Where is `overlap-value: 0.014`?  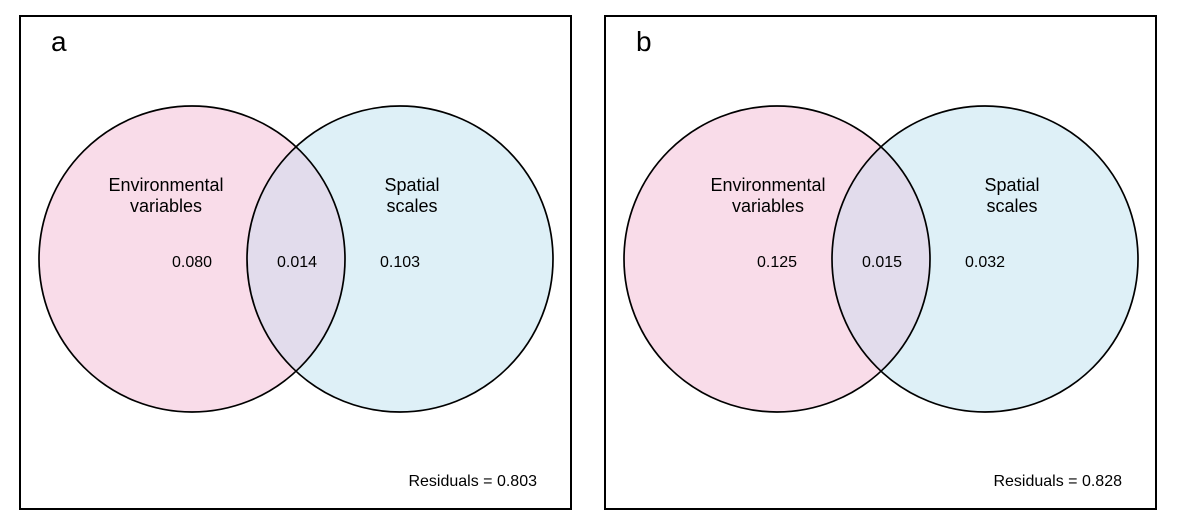
overlap-value: 0.014 is located at coordinates (297, 262).